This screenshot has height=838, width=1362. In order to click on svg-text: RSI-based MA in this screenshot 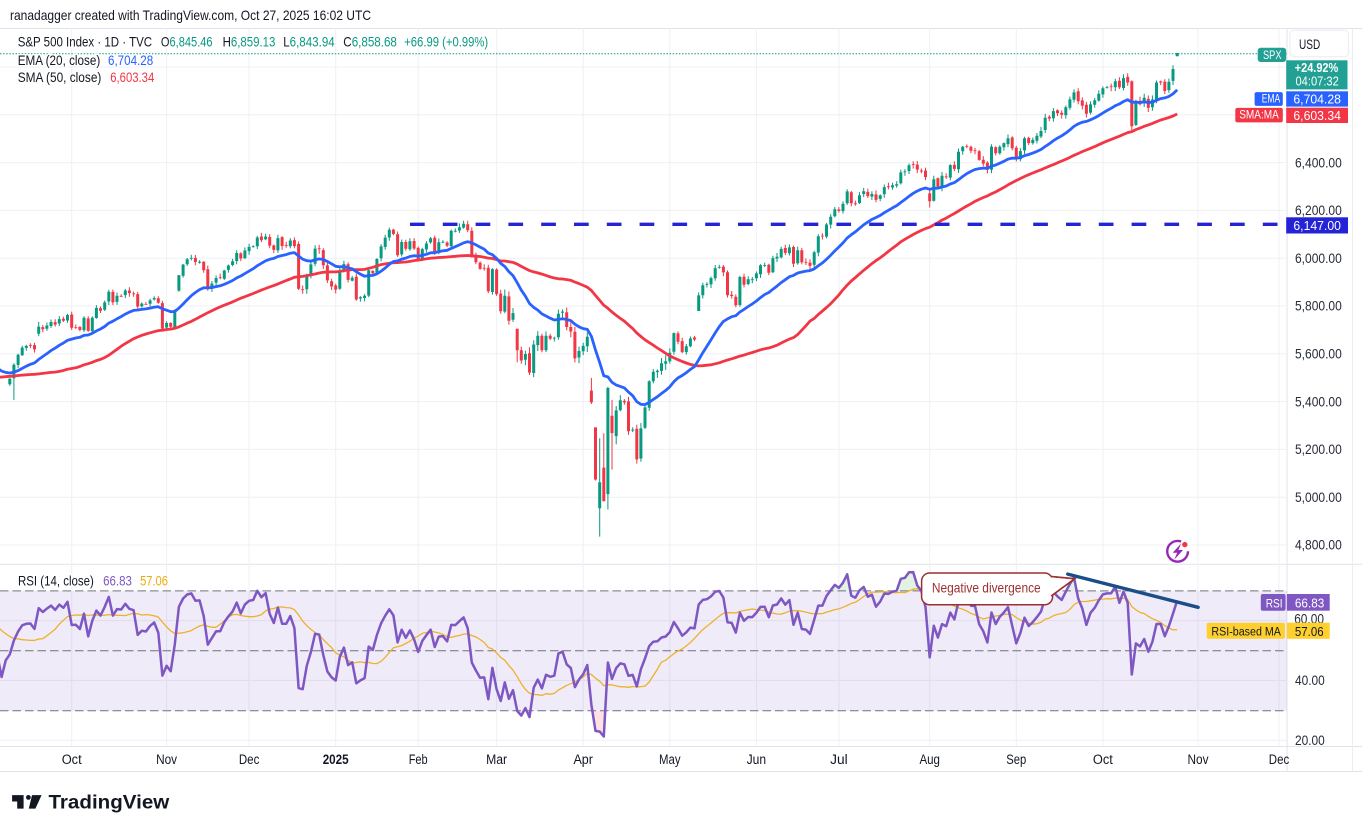, I will do `click(1246, 632)`.